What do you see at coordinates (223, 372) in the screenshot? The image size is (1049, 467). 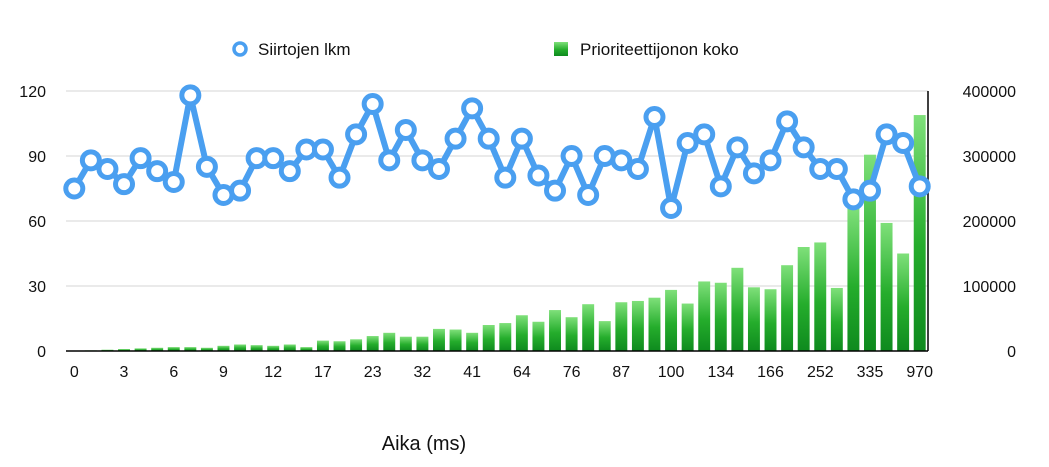 I see `x-tick-label: 9` at bounding box center [223, 372].